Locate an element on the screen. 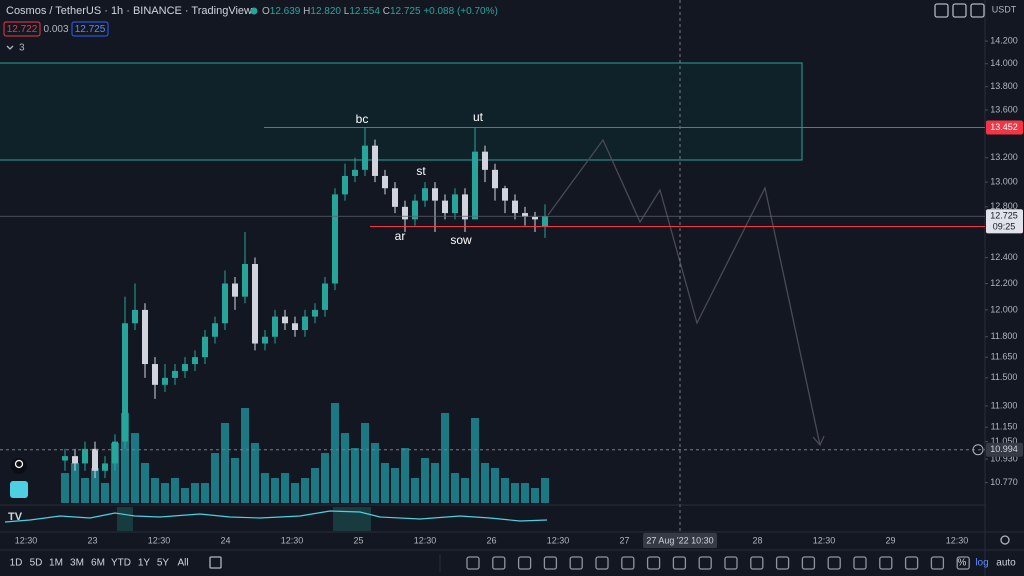 The image size is (1024, 576). ask: 12.725 is located at coordinates (90, 29).